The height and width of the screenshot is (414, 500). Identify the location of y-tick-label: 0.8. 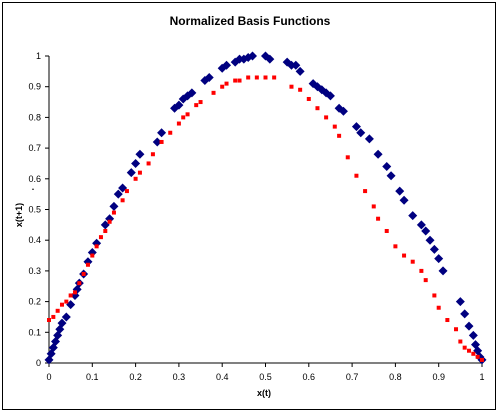
(34, 117).